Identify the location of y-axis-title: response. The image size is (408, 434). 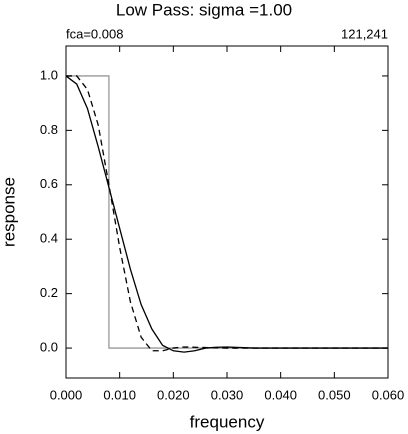
(9, 212).